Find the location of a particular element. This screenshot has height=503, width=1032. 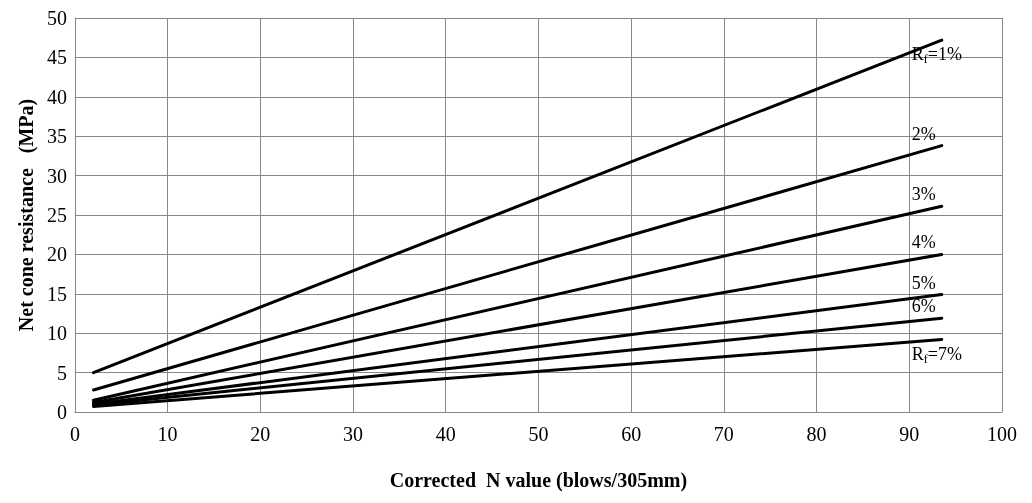

series-label: 5% is located at coordinates (923, 282).